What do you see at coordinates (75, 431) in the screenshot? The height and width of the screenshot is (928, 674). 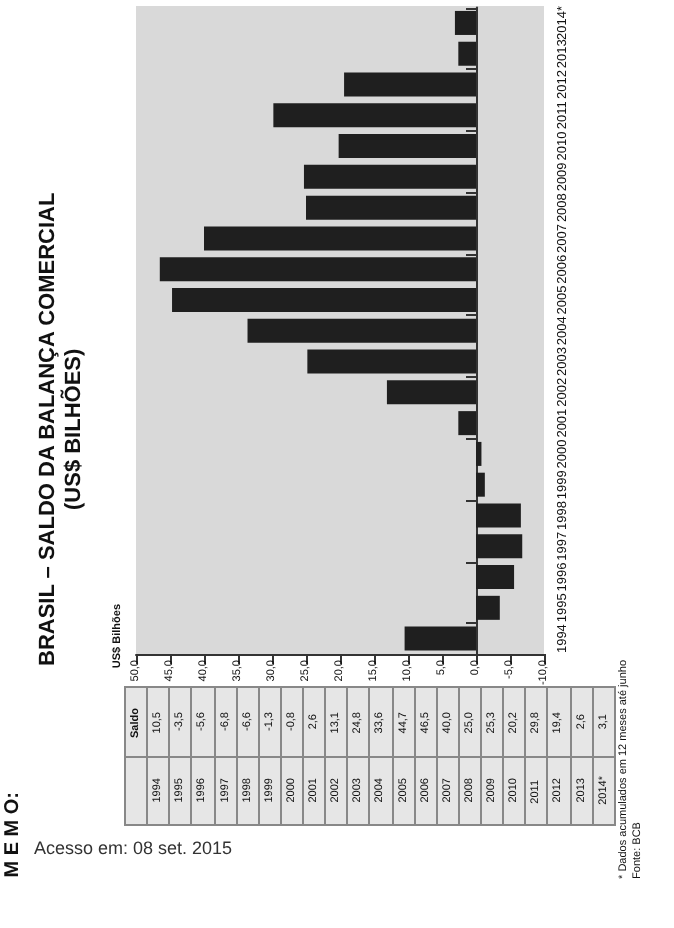 I see `text: (US$ BILHÕES)` at bounding box center [75, 431].